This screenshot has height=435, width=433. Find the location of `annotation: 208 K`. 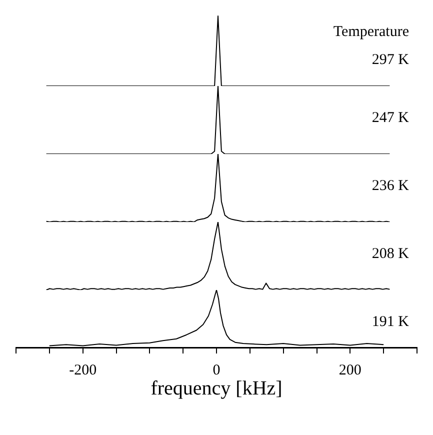

annotation: 208 K is located at coordinates (390, 254).